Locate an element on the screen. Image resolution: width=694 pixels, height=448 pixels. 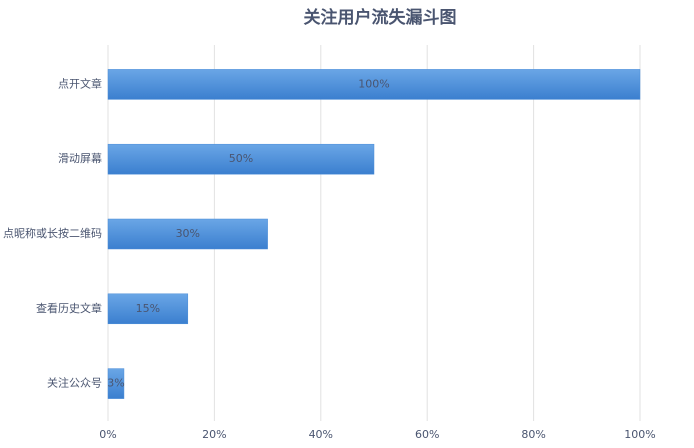
value-label: 3% is located at coordinates (115, 383).